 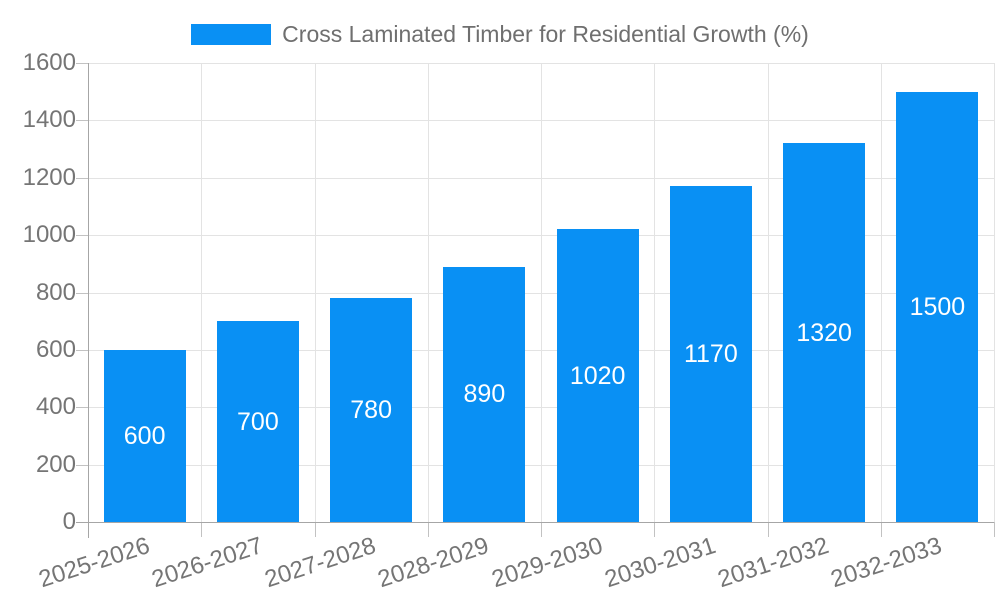 I want to click on y-axis-tick-label: 0, so click(x=69, y=521).